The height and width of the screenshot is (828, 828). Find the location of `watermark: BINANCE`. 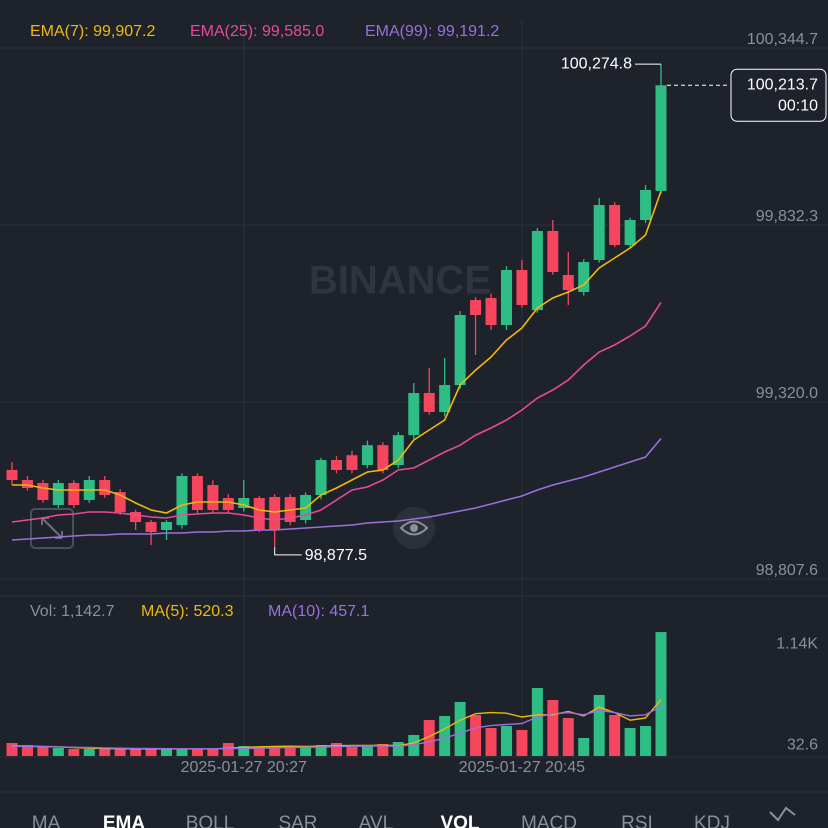

watermark: BINANCE is located at coordinates (400, 281).